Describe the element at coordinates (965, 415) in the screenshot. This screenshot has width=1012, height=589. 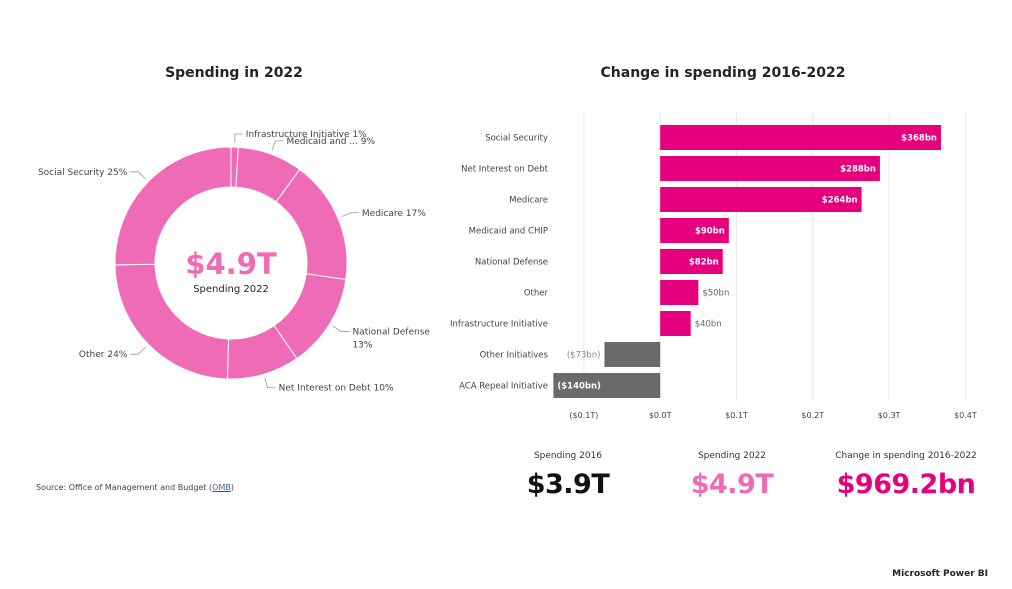
I see `x-tick-label: $0.4T` at that location.